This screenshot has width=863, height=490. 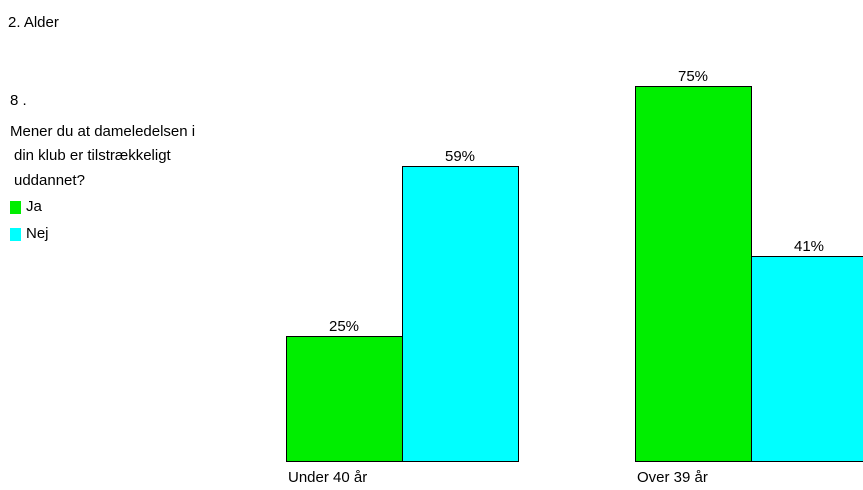 I want to click on legend-item-nej: Nej, so click(x=29, y=234).